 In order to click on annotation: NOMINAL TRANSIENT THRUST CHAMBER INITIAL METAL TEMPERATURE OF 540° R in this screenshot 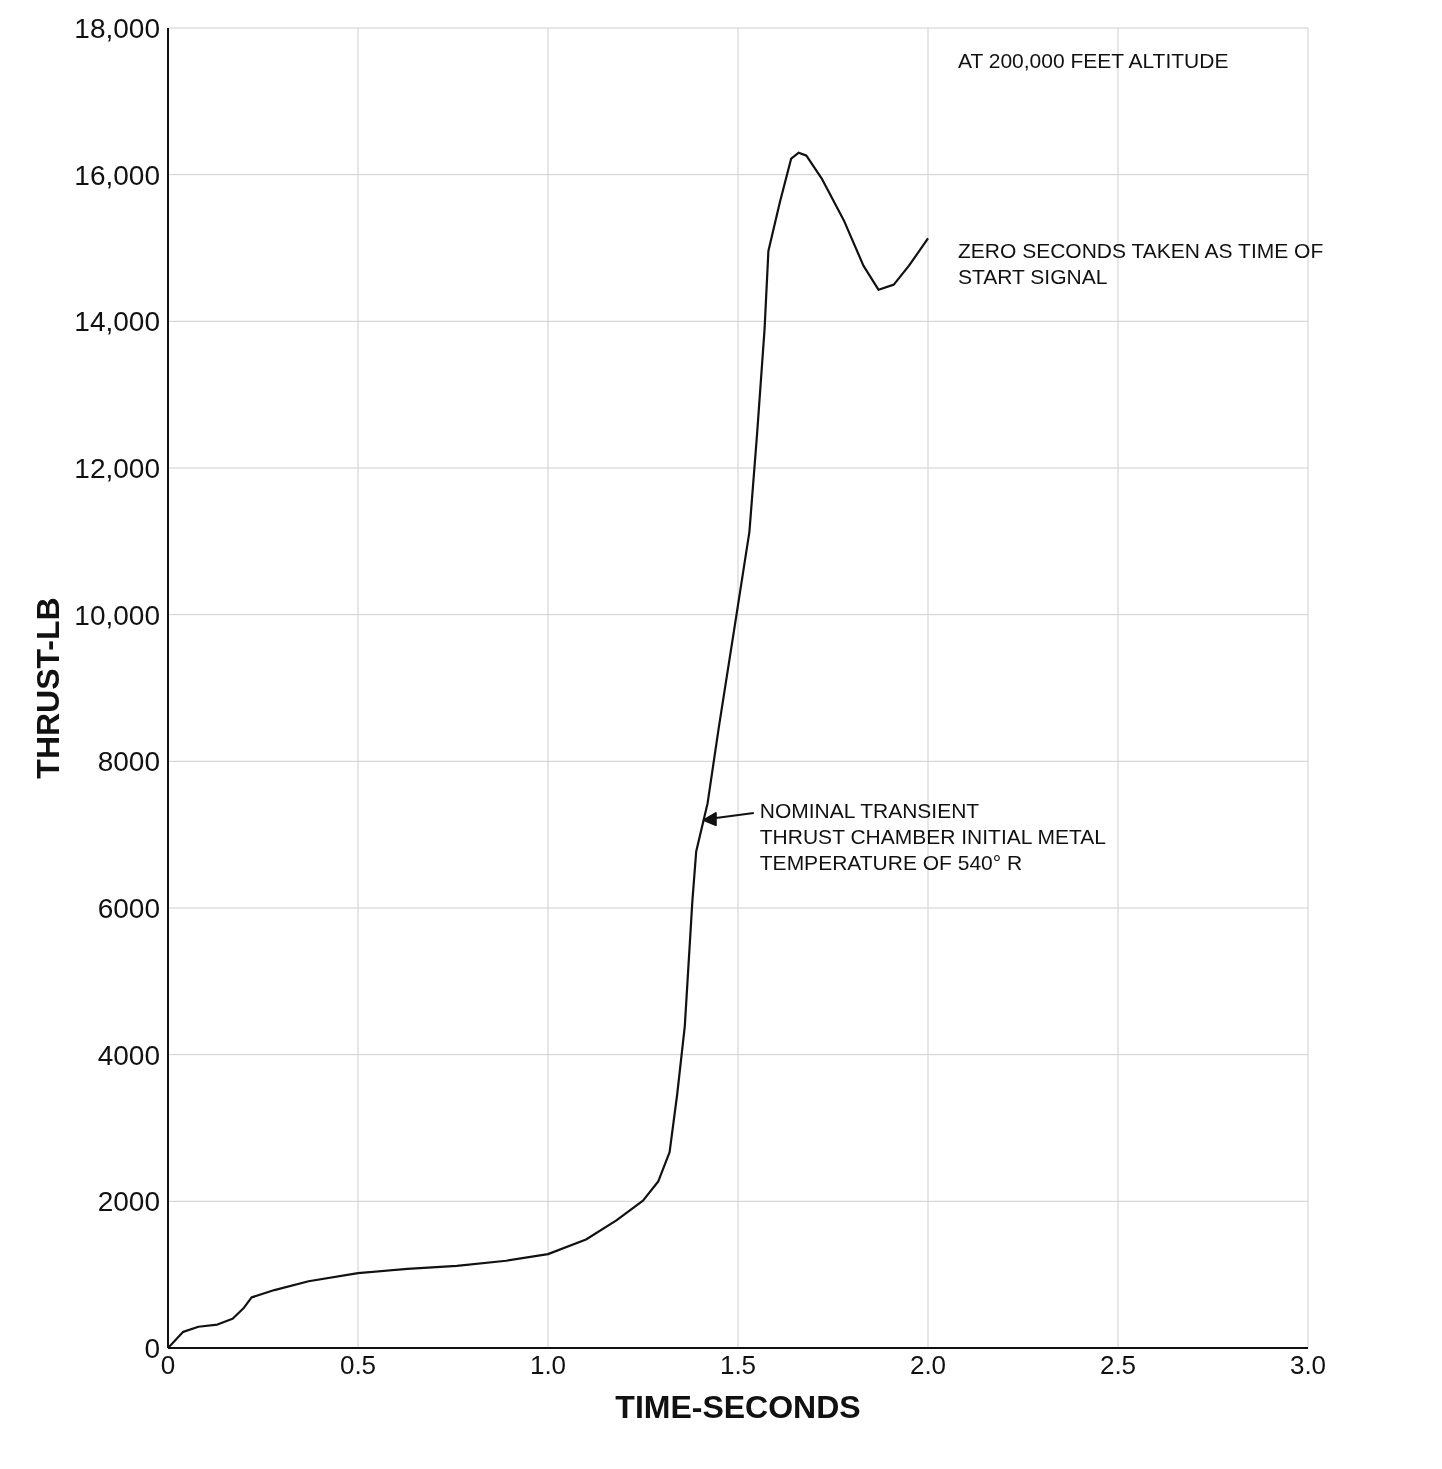, I will do `click(932, 836)`.